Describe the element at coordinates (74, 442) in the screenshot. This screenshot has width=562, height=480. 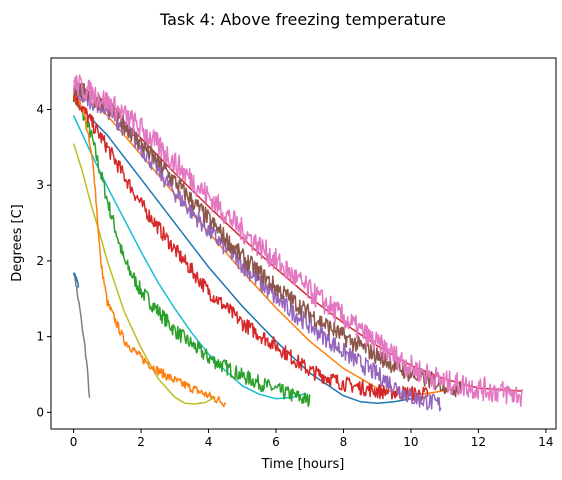
I see `x-tick-label: 0` at that location.